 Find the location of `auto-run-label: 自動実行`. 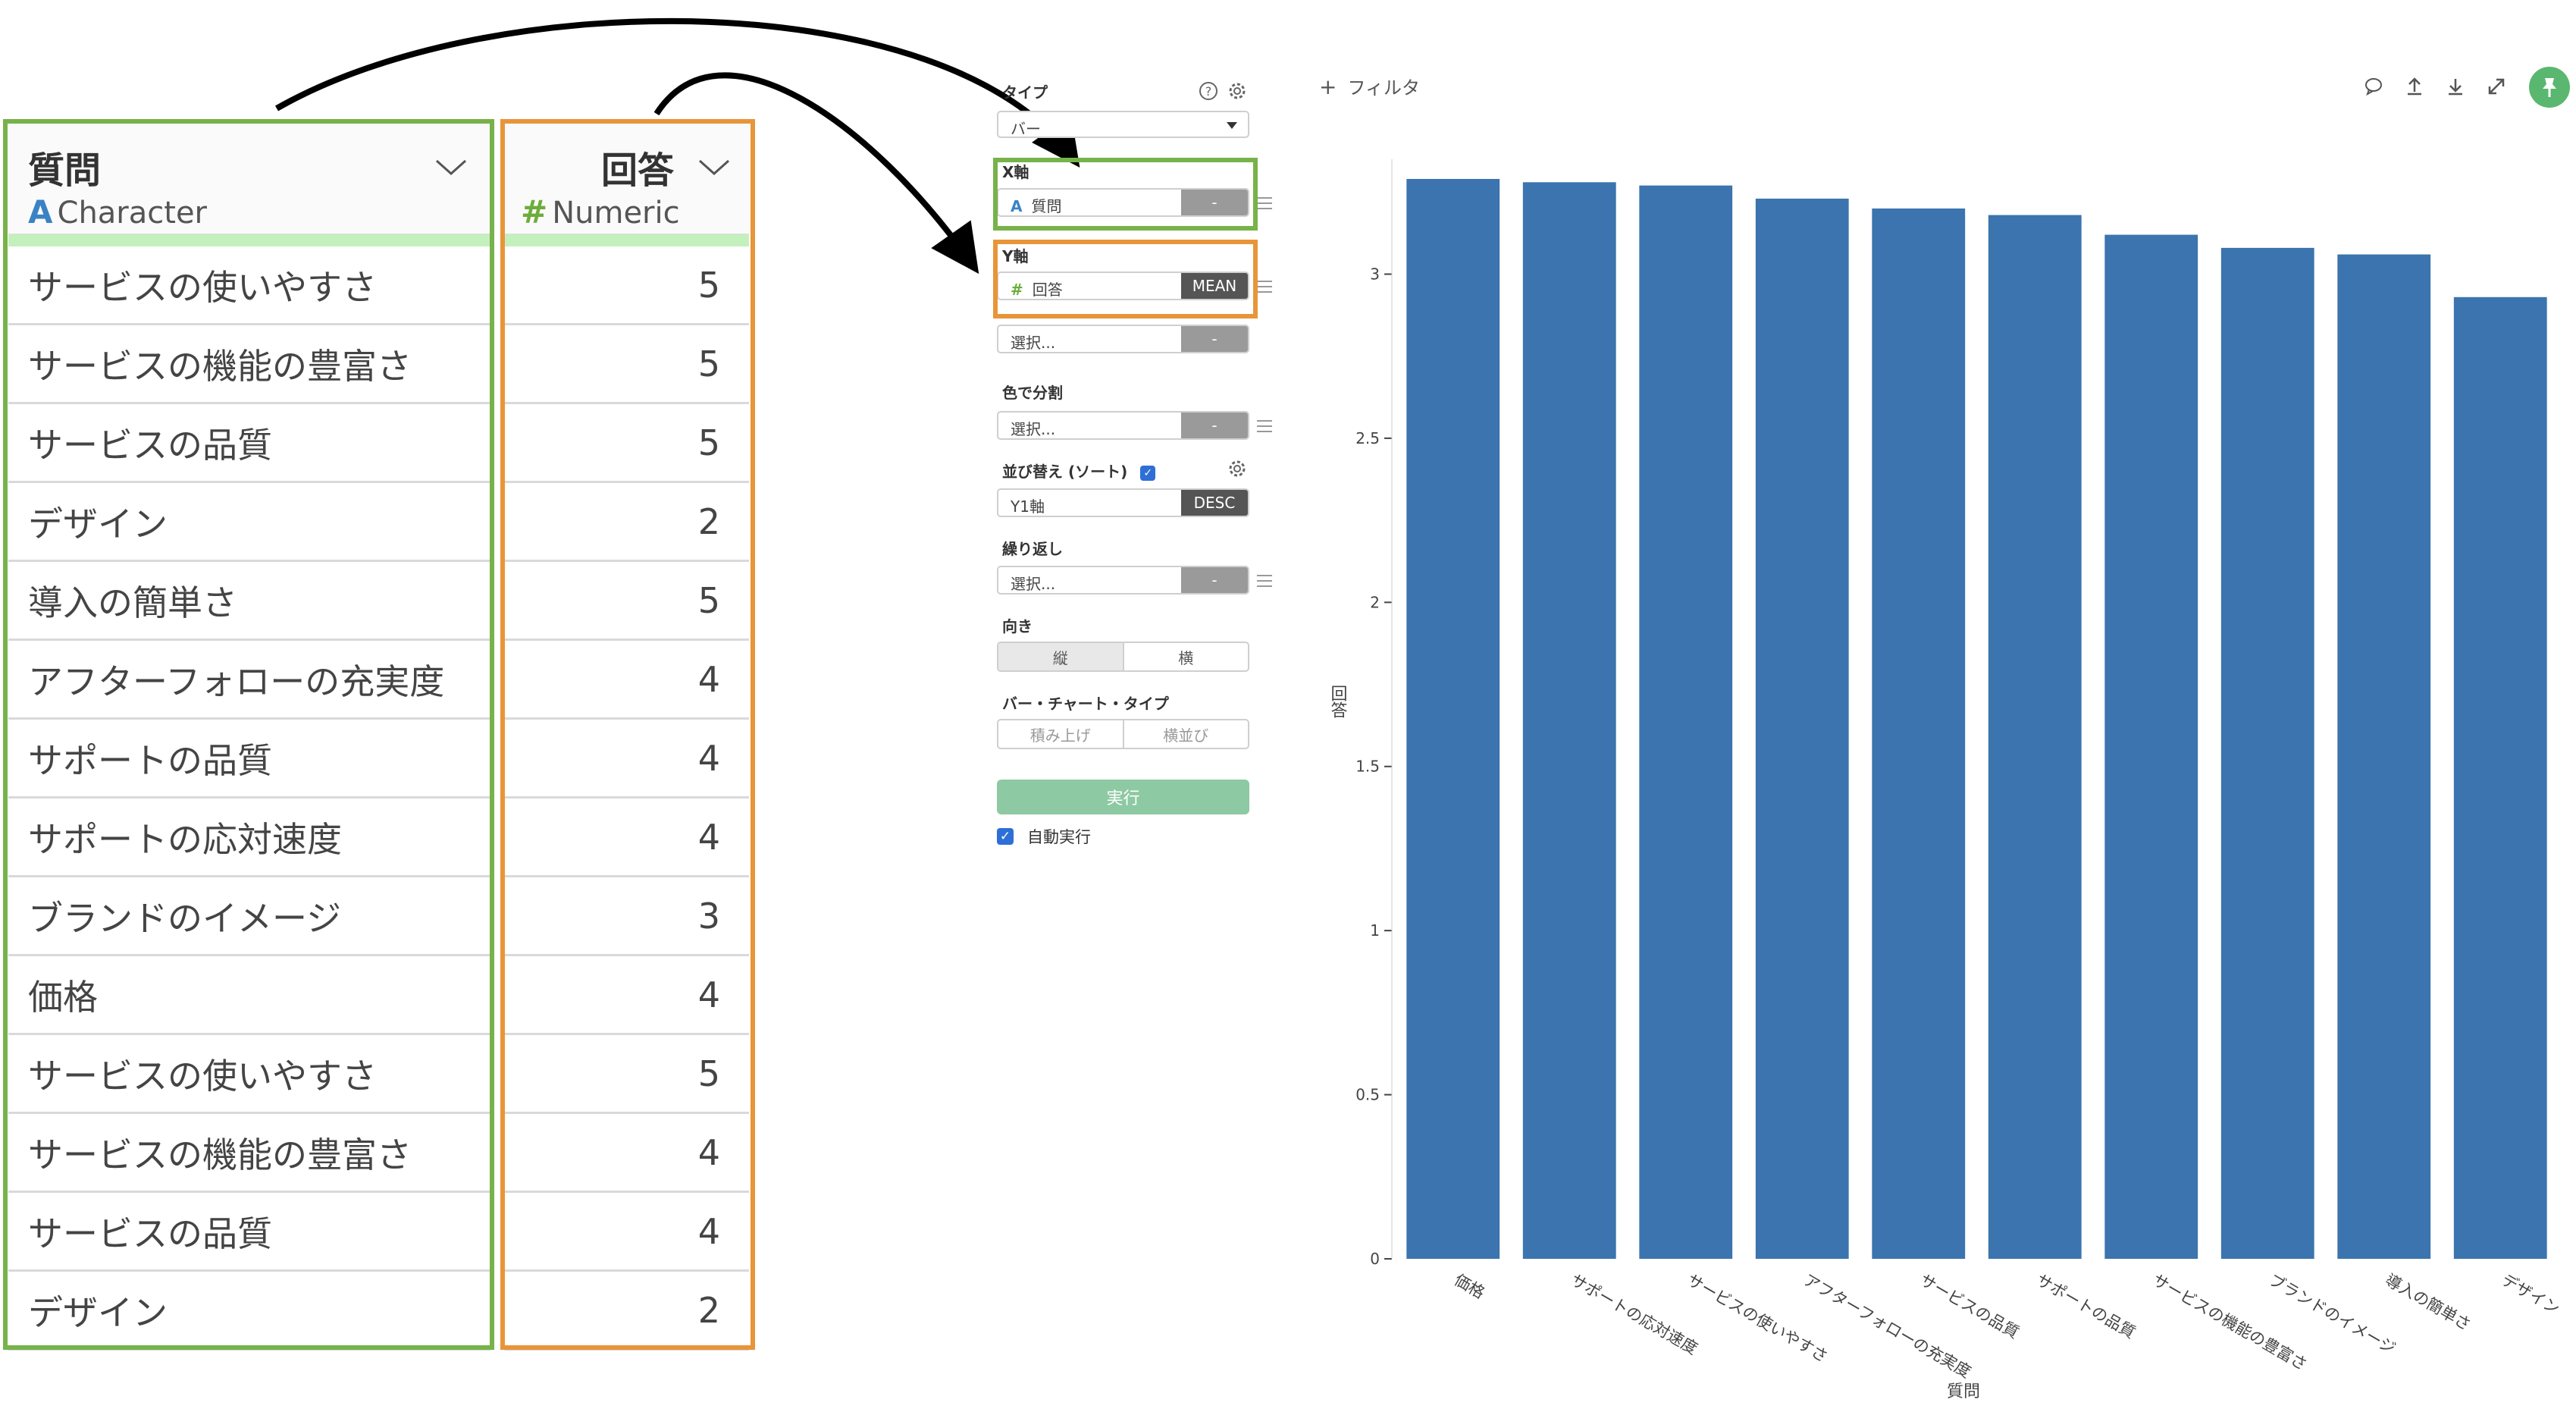

auto-run-label: 自動実行 is located at coordinates (1059, 837).